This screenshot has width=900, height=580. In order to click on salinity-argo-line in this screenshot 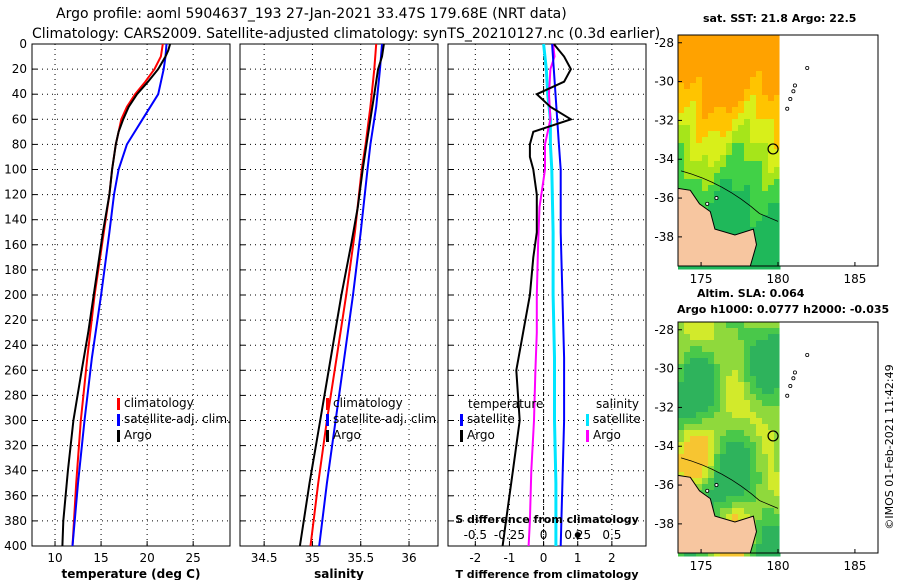, I will do `click(341, 295)`.